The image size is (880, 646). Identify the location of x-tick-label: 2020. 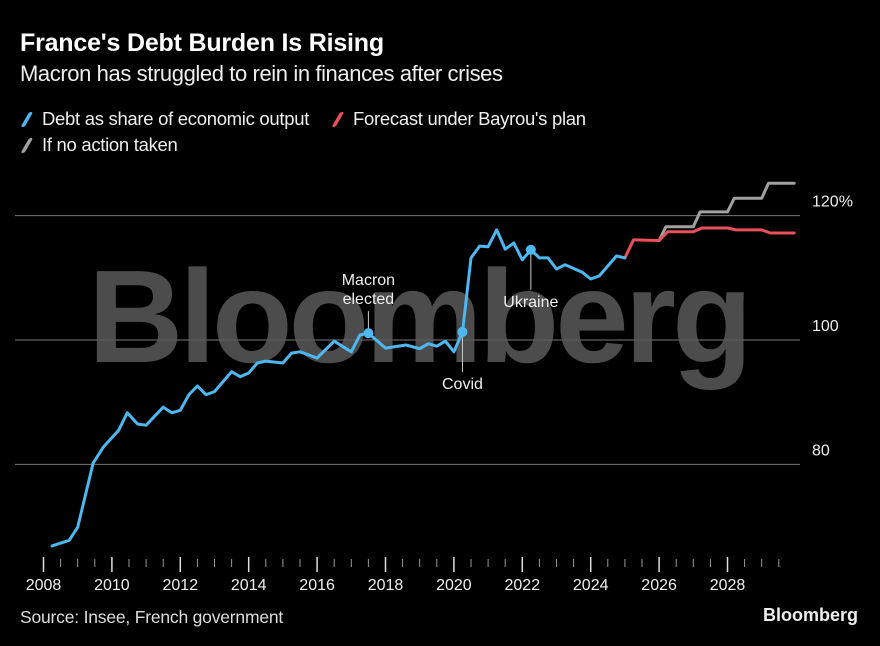
(454, 585).